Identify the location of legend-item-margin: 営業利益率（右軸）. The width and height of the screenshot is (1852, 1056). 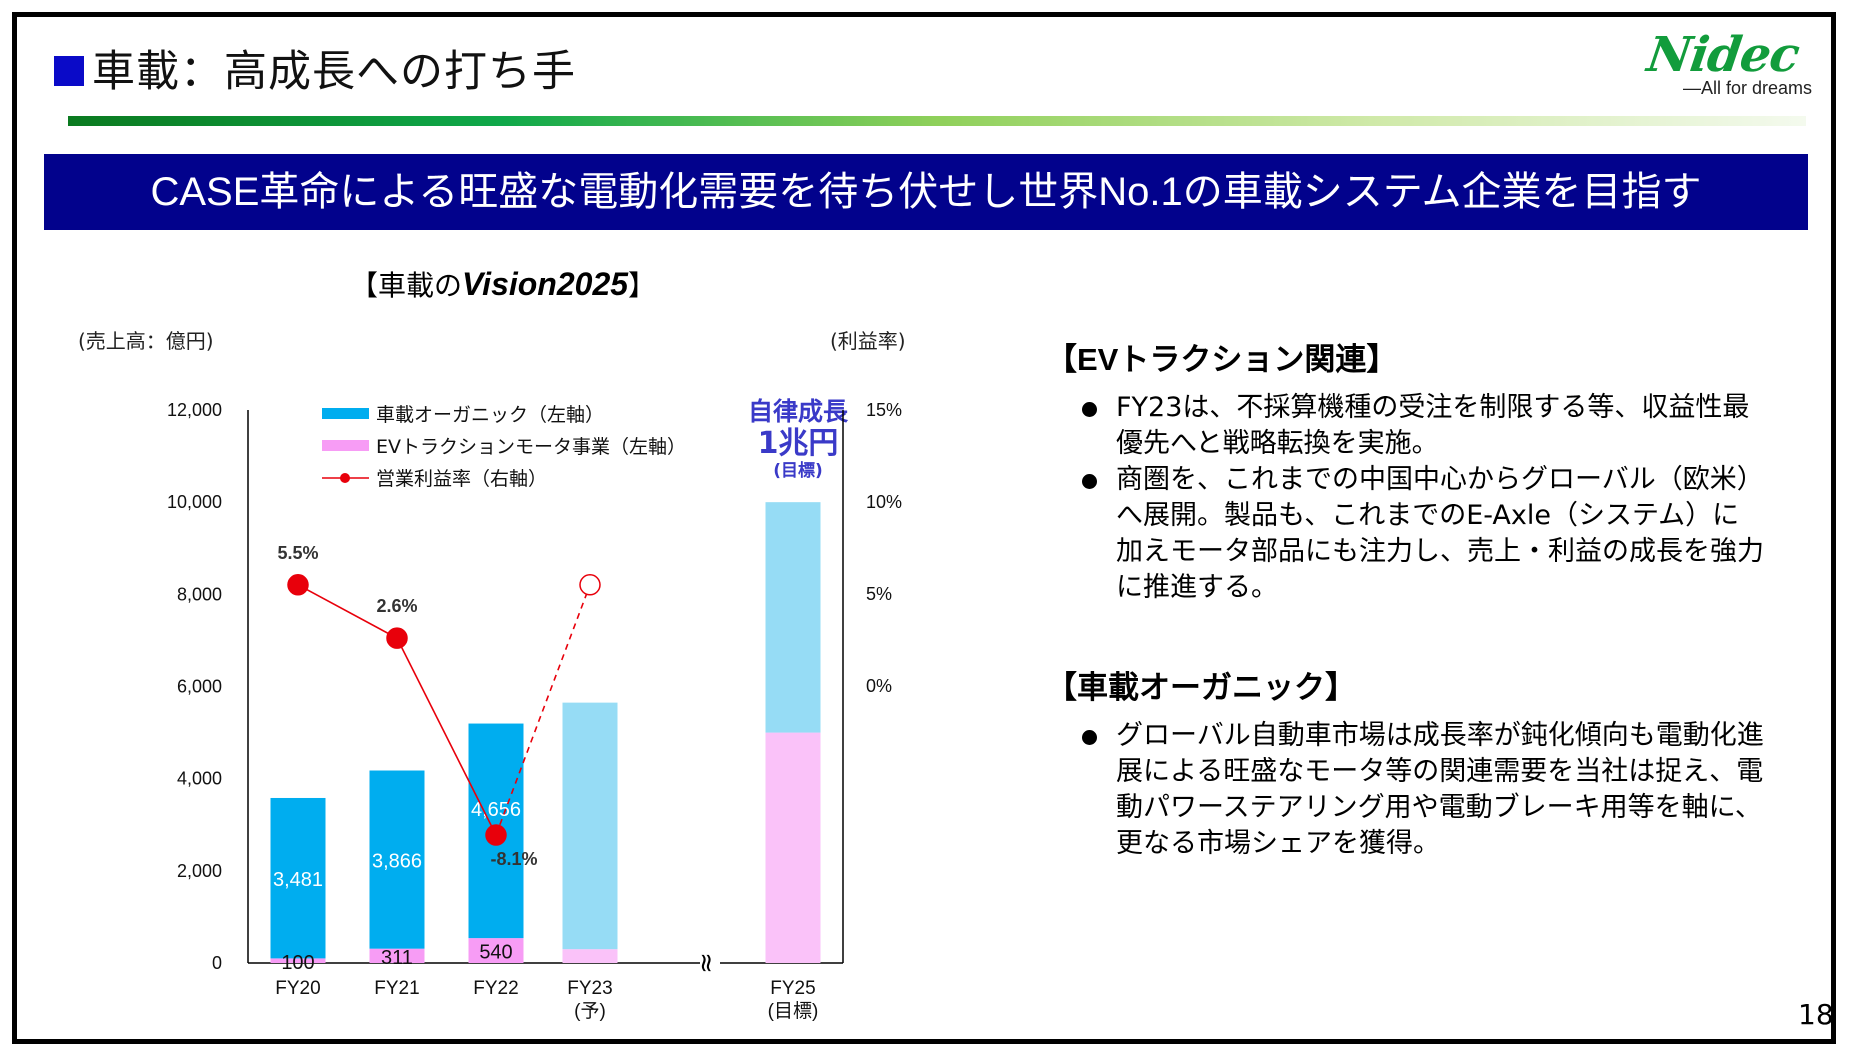
(461, 479).